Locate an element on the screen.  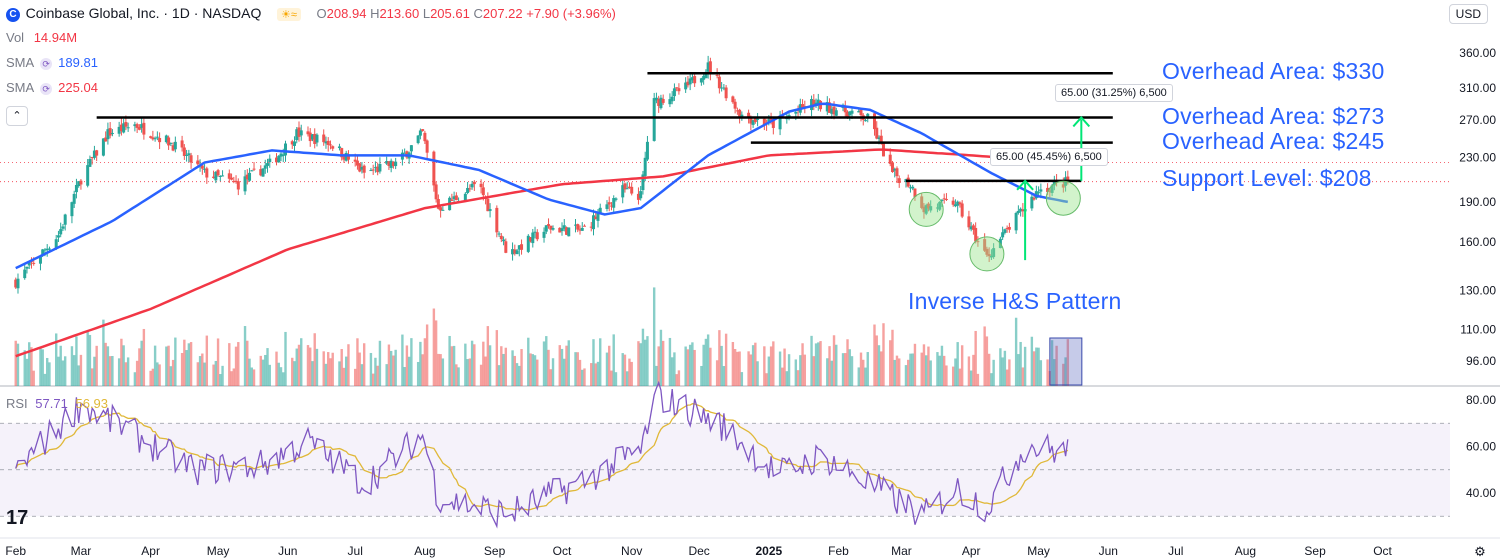
collapse-legend-button: ⌃ is located at coordinates (17, 116).